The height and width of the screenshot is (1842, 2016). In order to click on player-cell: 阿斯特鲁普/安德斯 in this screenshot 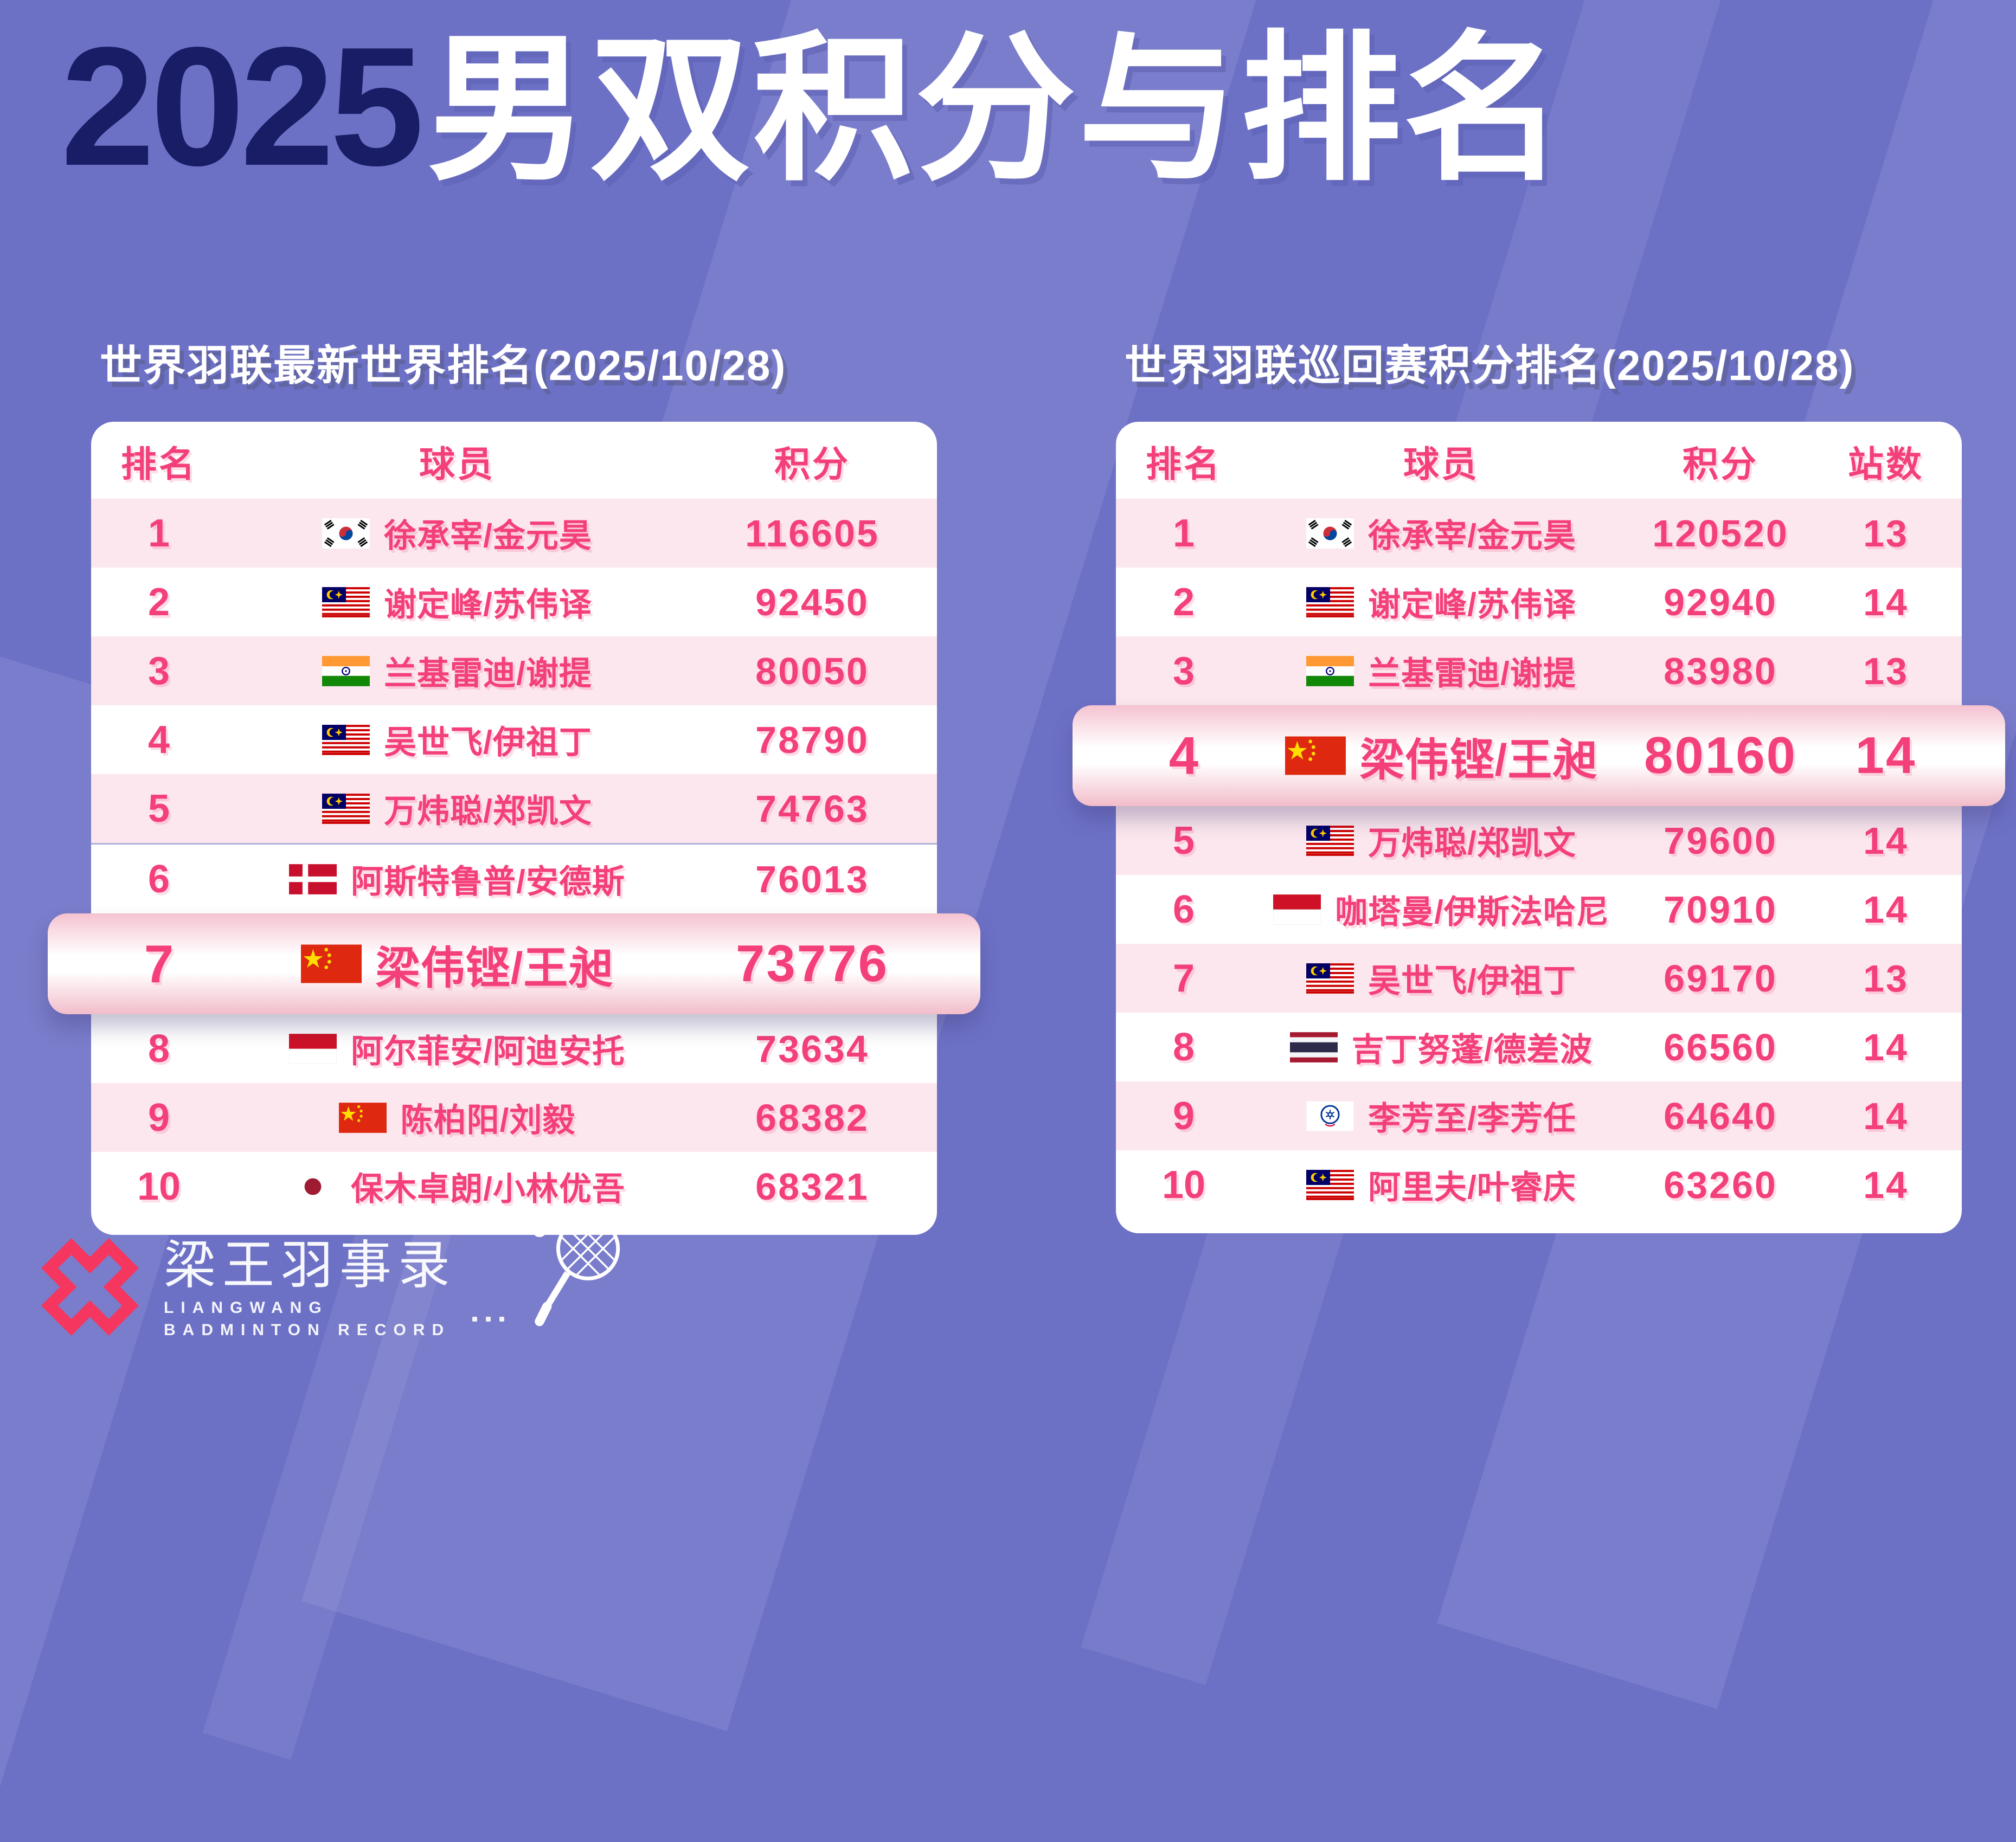, I will do `click(457, 879)`.